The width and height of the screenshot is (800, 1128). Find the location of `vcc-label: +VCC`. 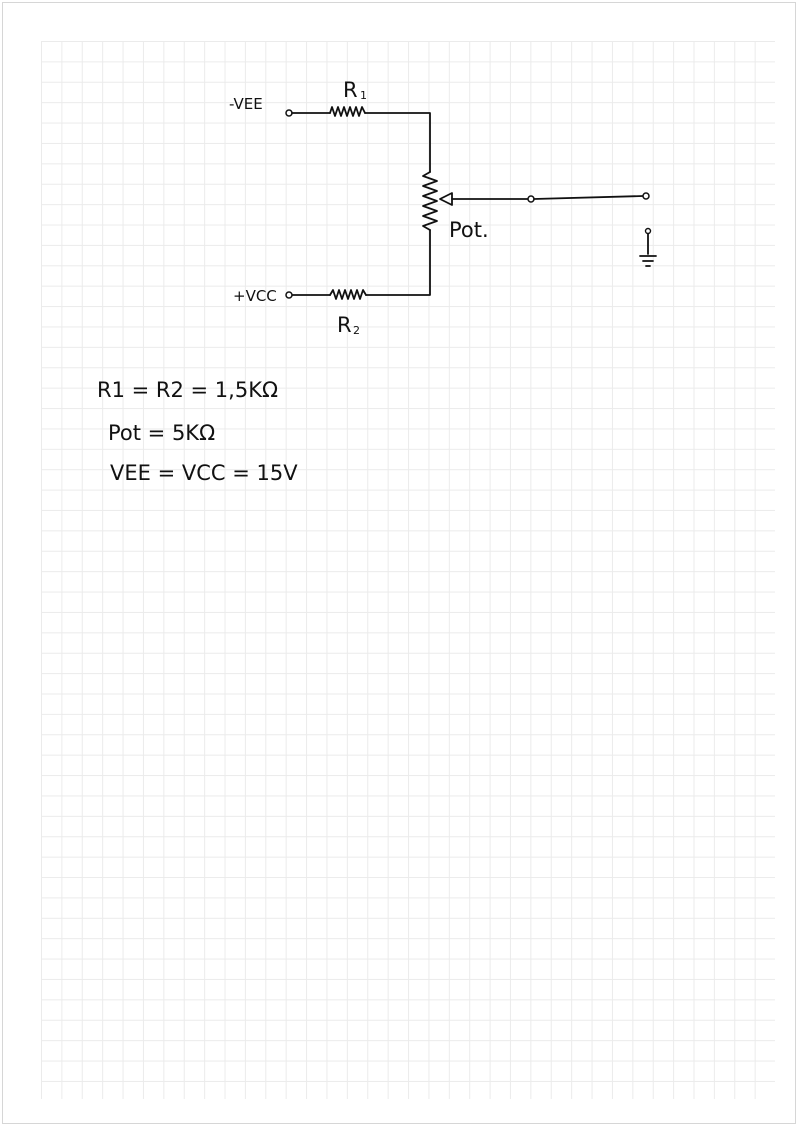

vcc-label: +VCC is located at coordinates (255, 296).